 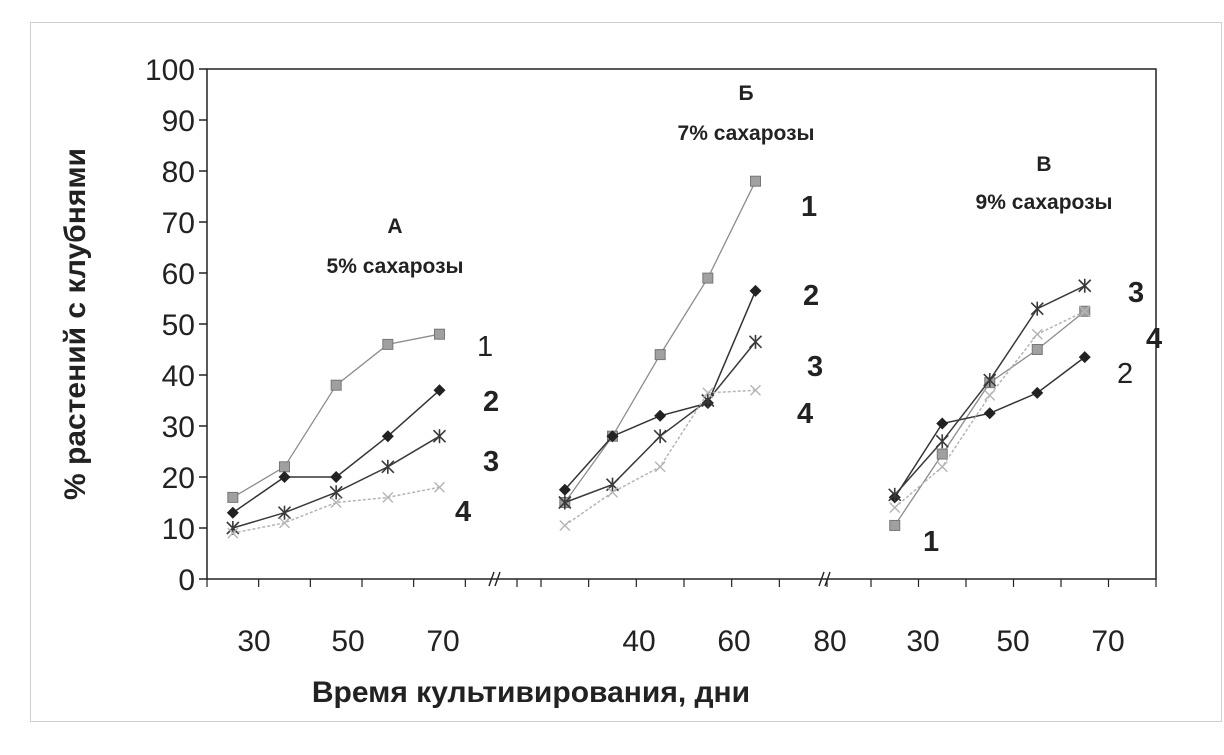 What do you see at coordinates (809, 207) in the screenshot?
I see `series-label-1: 1` at bounding box center [809, 207].